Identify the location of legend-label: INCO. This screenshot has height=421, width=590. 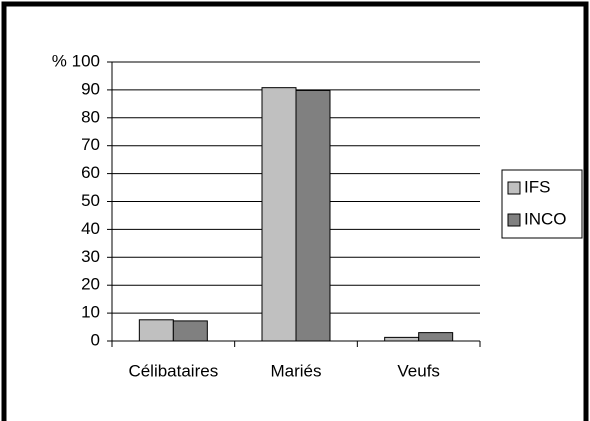
(545, 218).